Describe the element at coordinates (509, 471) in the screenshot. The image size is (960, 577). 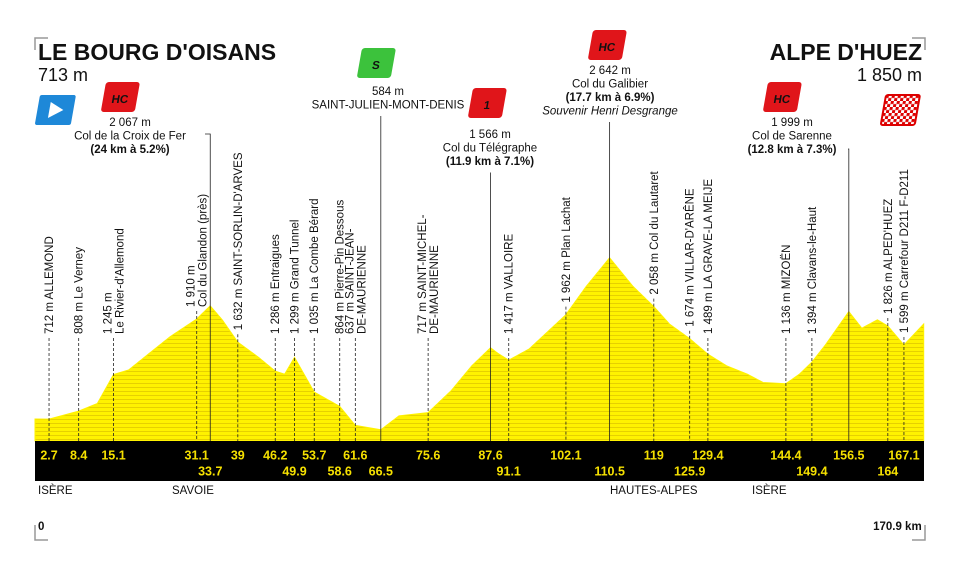
I see `km-marker: 91.1` at that location.